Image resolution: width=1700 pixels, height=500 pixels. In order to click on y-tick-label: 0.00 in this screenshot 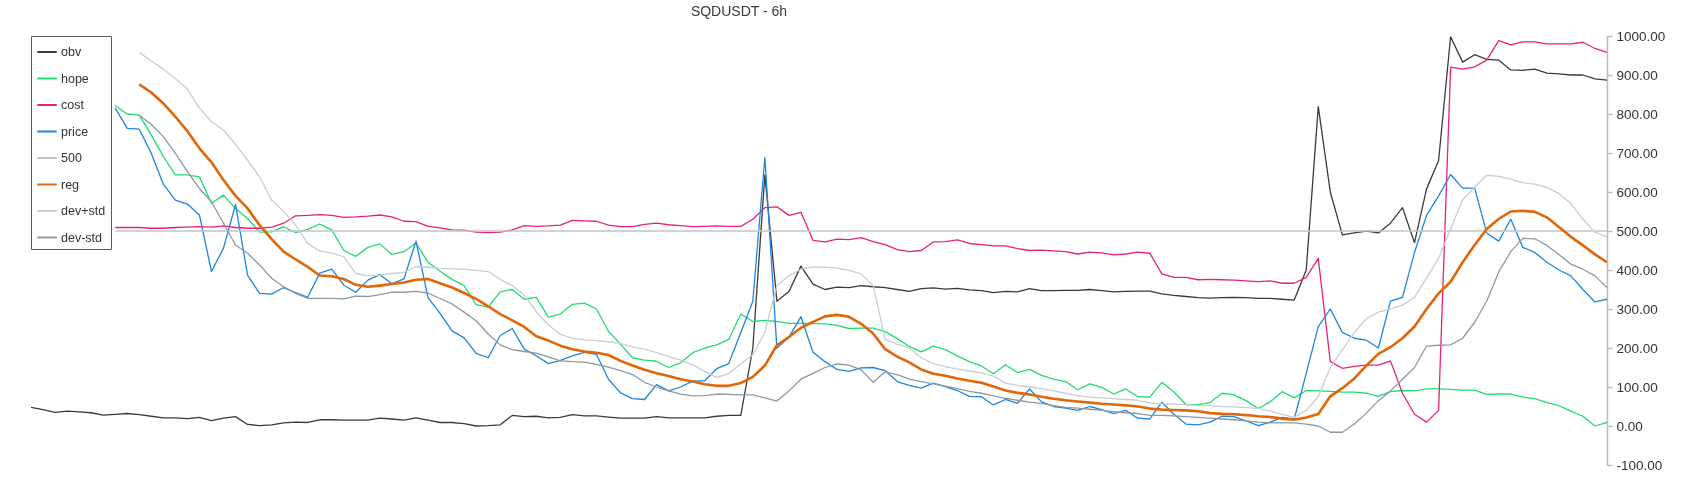, I will do `click(1629, 426)`.